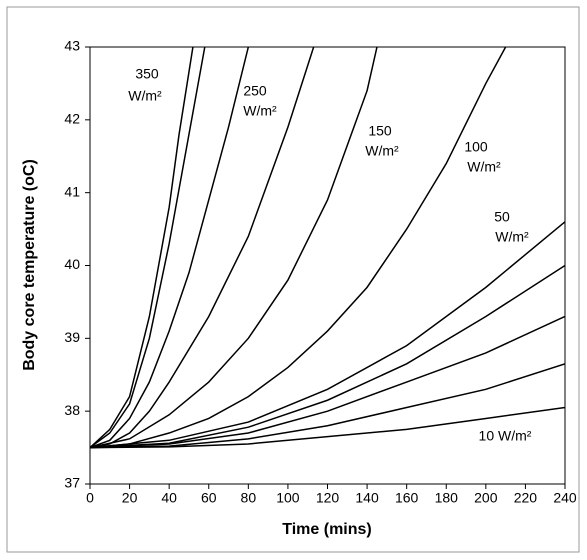 The width and height of the screenshot is (587, 560). What do you see at coordinates (72, 483) in the screenshot?
I see `y-tick-label: 37` at bounding box center [72, 483].